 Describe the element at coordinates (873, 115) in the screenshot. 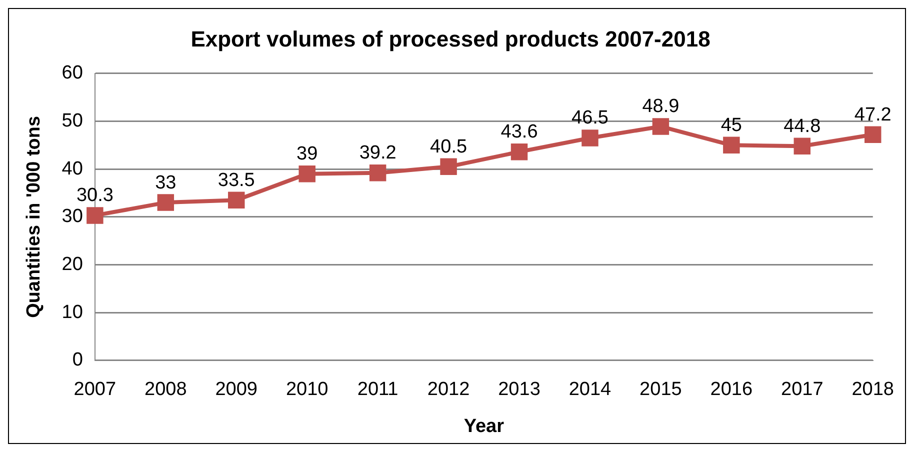

I see `data-label: 47.2` at that location.